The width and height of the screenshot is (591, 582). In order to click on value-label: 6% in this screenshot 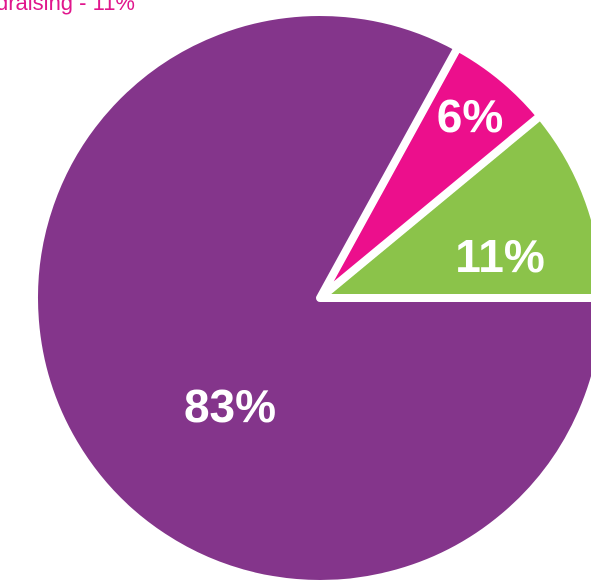, I will do `click(470, 116)`.